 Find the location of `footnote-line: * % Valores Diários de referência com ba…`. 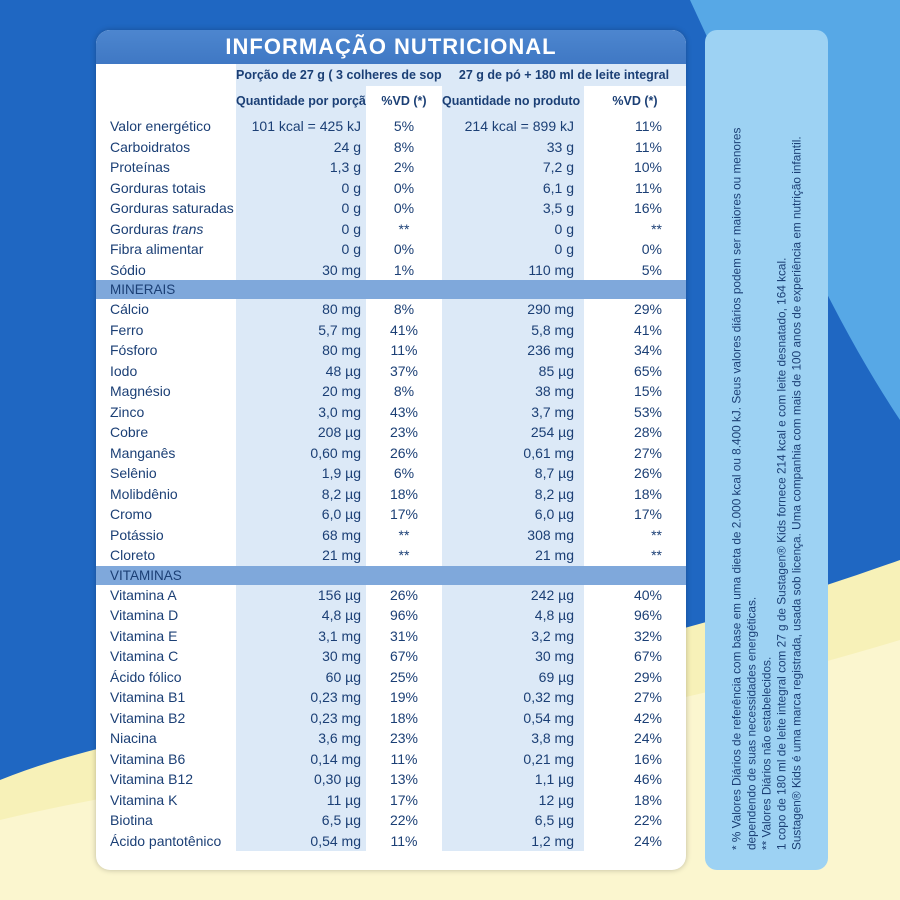

footnote-line: * % Valores Diários de referência com ba… is located at coordinates (736, 488).